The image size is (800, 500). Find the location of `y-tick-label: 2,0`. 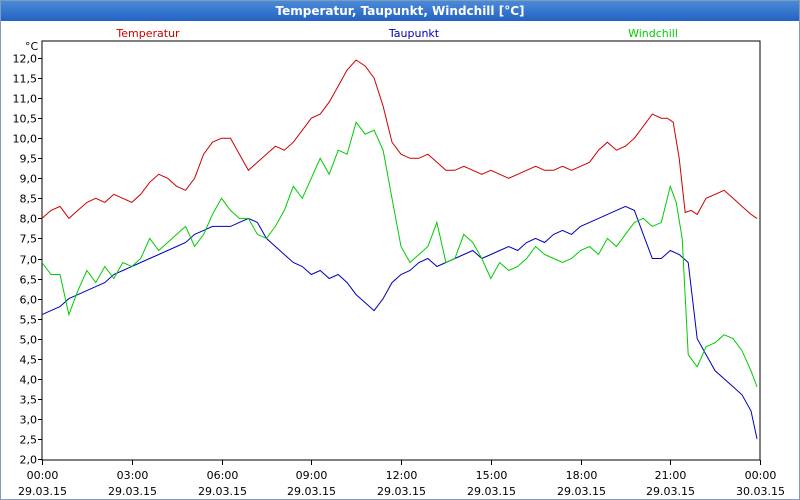

y-tick-label: 2,0 is located at coordinates (29, 460).